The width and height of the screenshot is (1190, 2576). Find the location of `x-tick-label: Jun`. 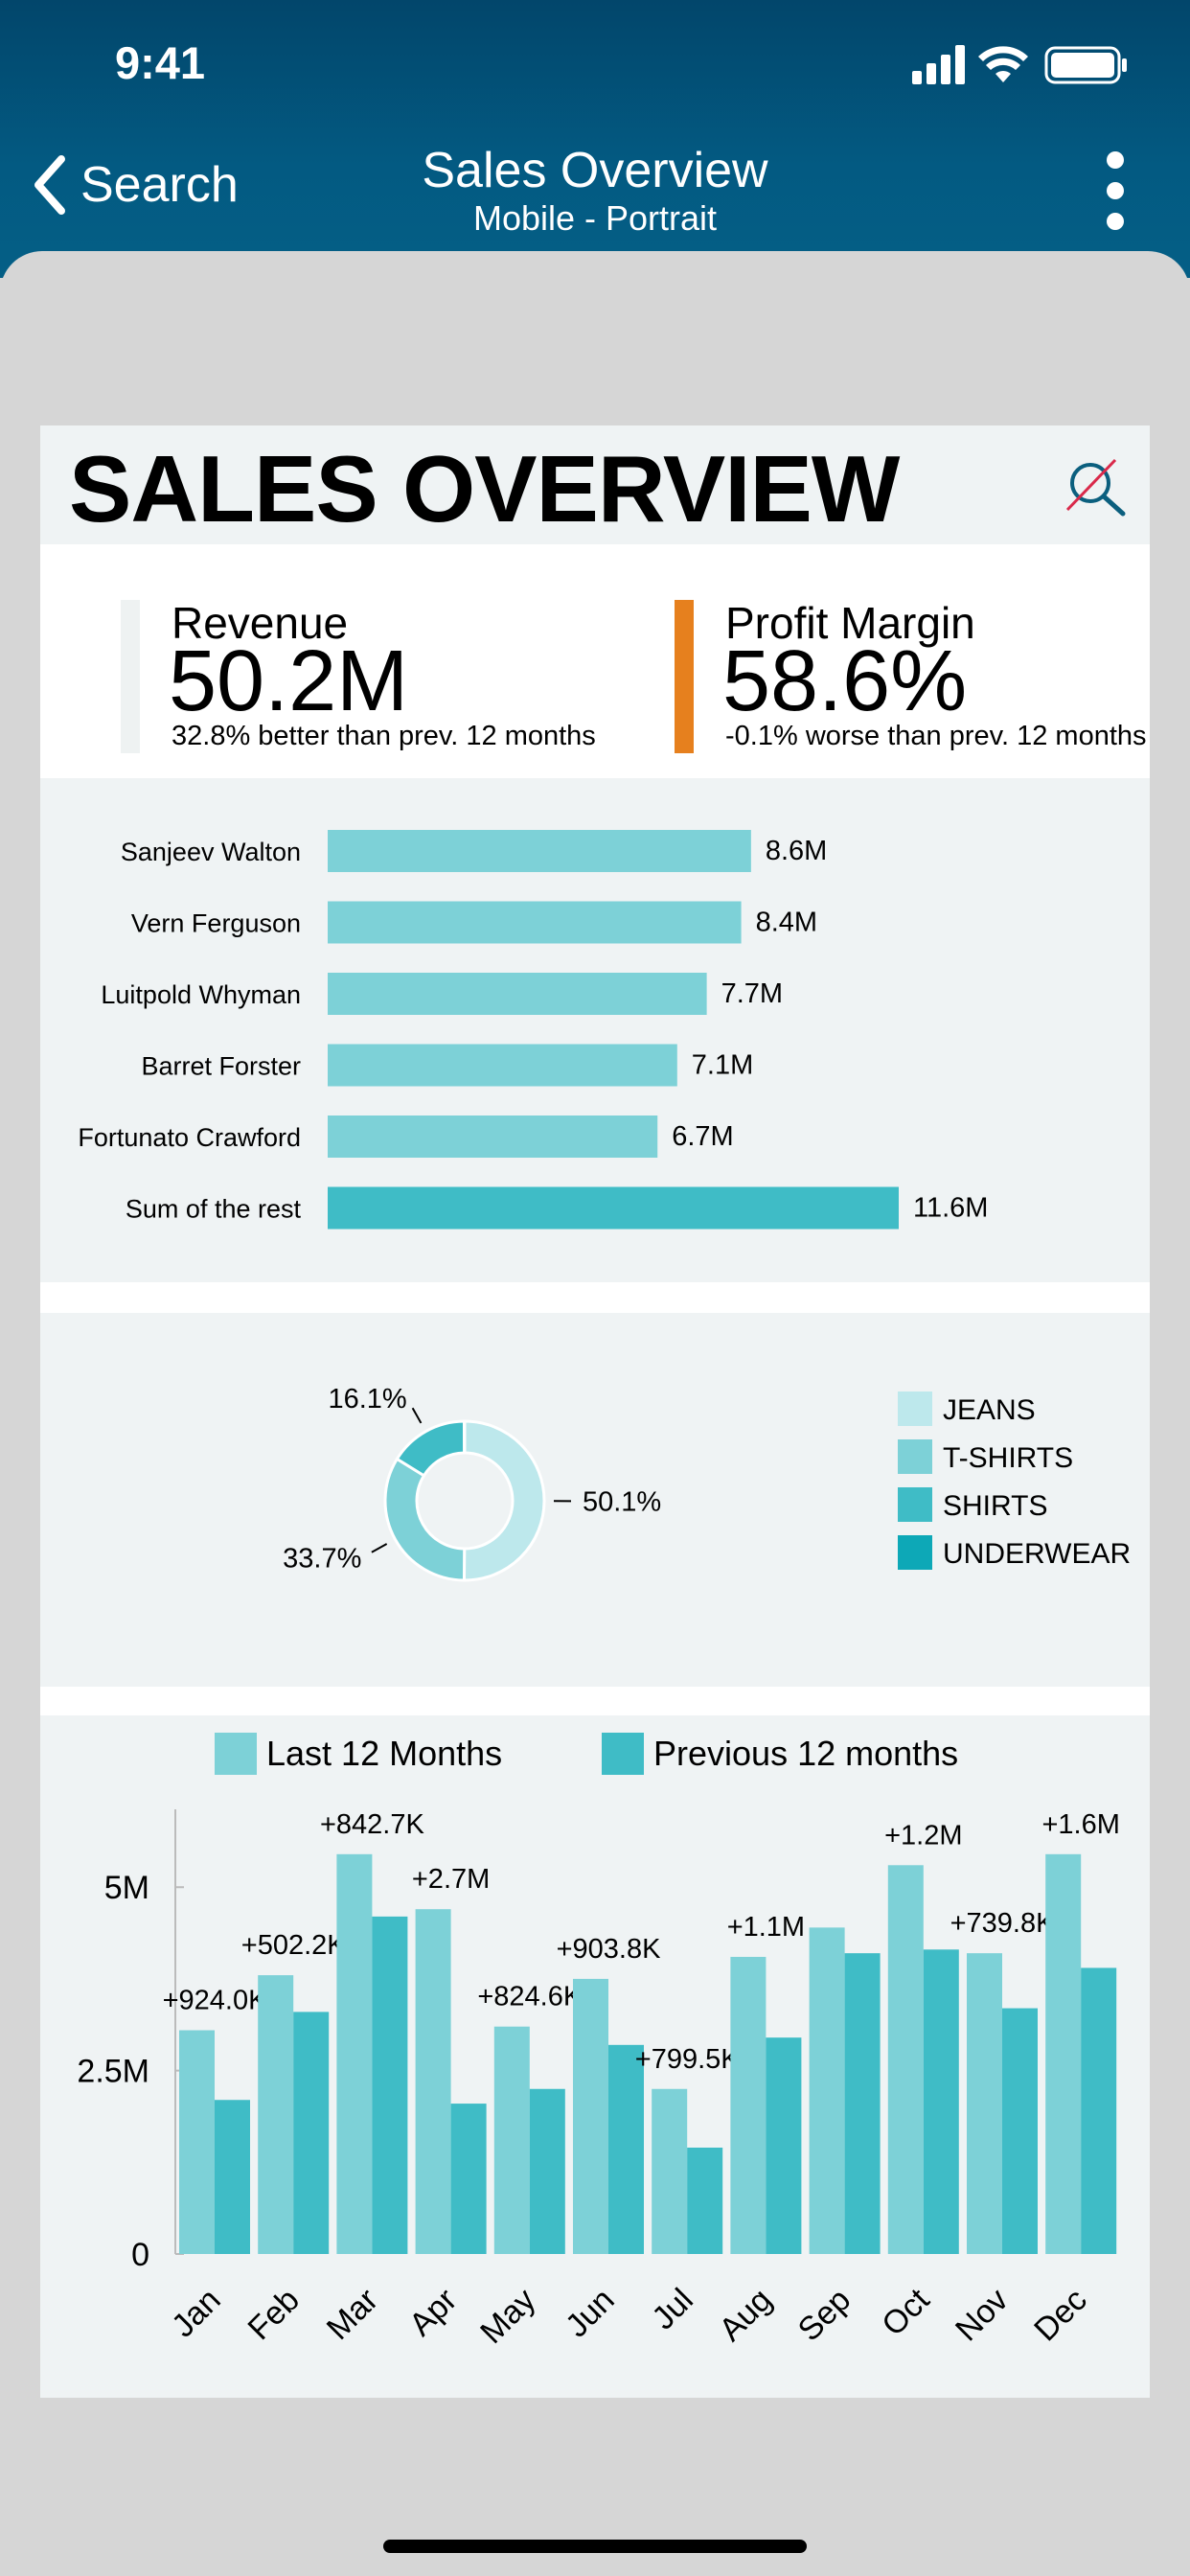

x-tick-label: Jun is located at coordinates (590, 2313).